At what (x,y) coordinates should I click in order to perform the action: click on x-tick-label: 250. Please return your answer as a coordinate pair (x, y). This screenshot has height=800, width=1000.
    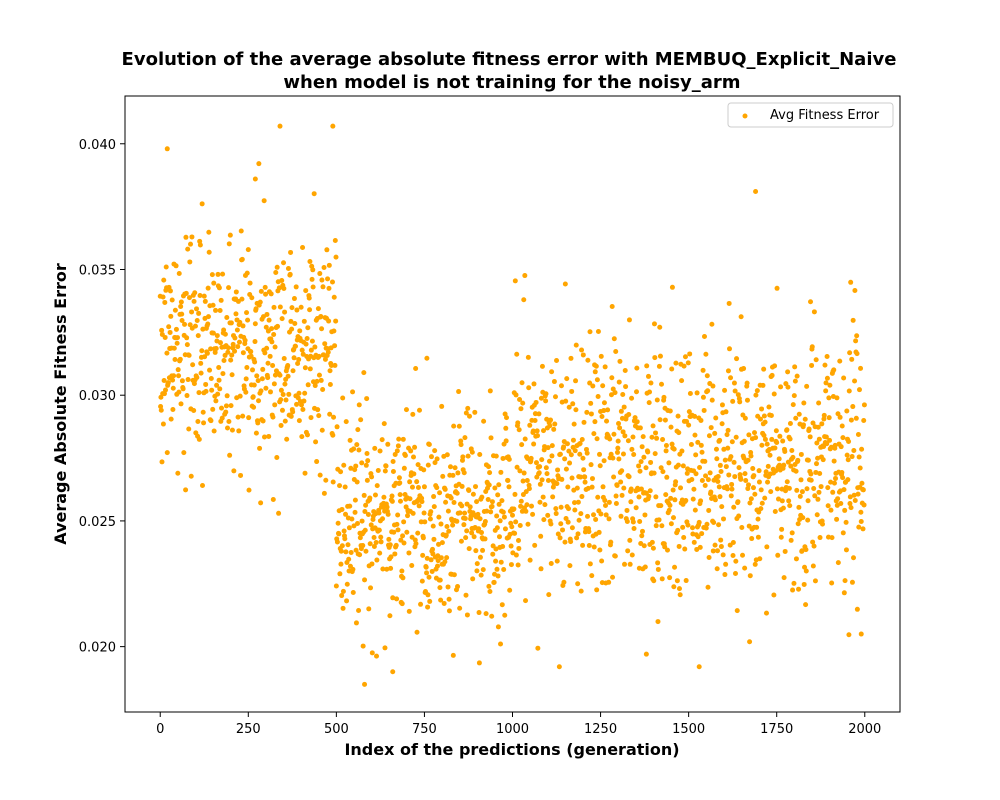
    Looking at the image, I should click on (248, 729).